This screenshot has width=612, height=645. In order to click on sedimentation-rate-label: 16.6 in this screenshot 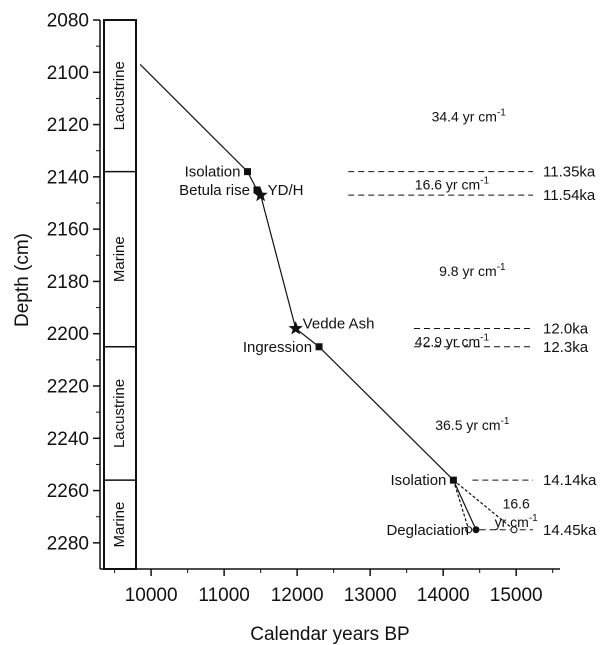, I will do `click(516, 504)`.